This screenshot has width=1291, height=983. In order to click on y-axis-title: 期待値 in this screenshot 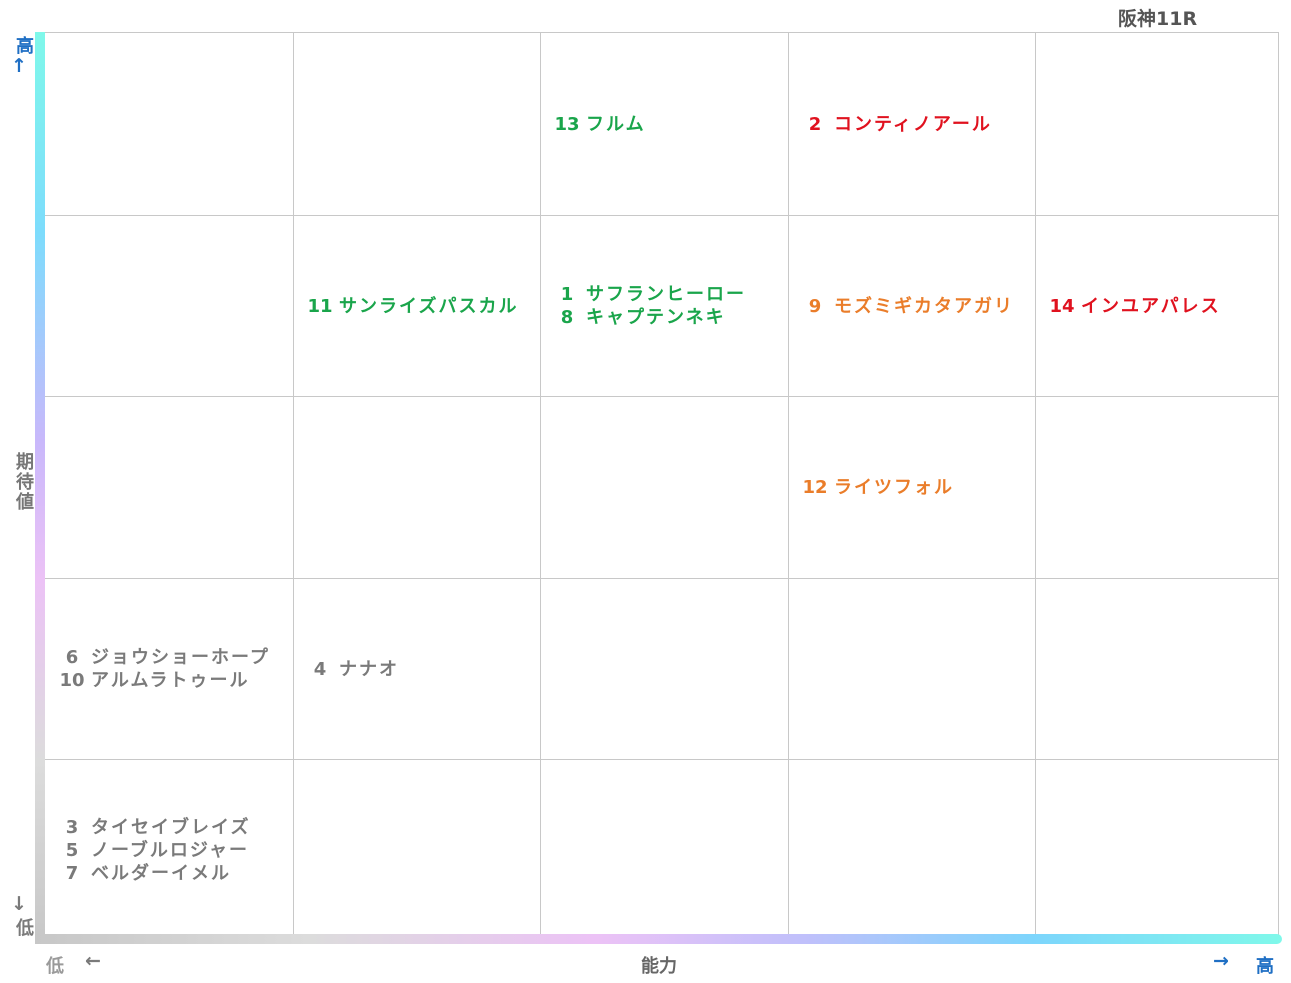, I will do `click(23, 482)`.